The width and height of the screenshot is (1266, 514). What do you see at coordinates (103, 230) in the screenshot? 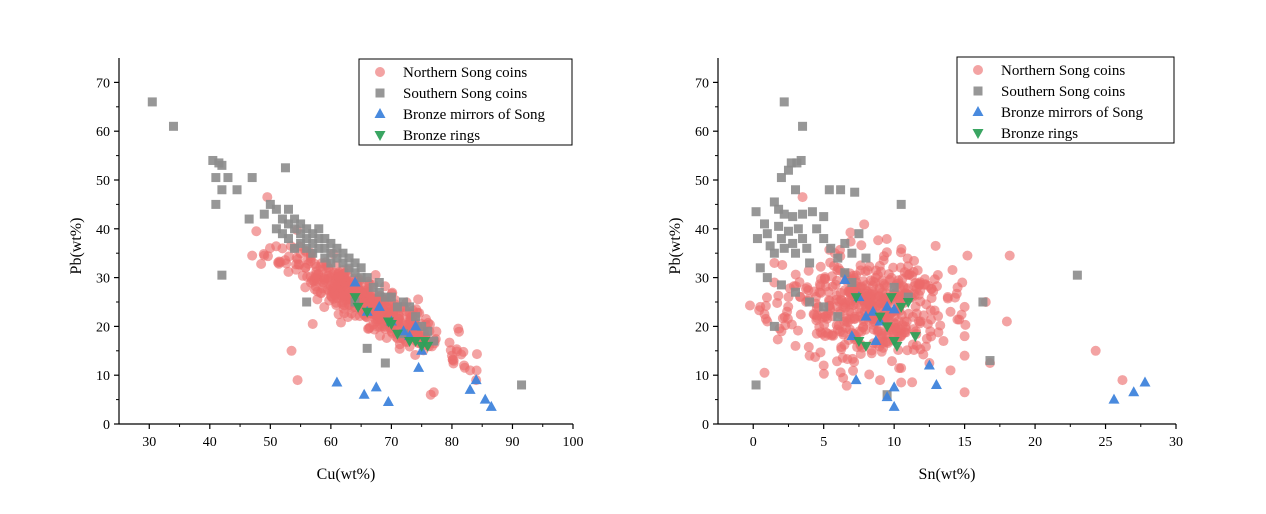
I see `y-tick-label: 40` at bounding box center [103, 230].